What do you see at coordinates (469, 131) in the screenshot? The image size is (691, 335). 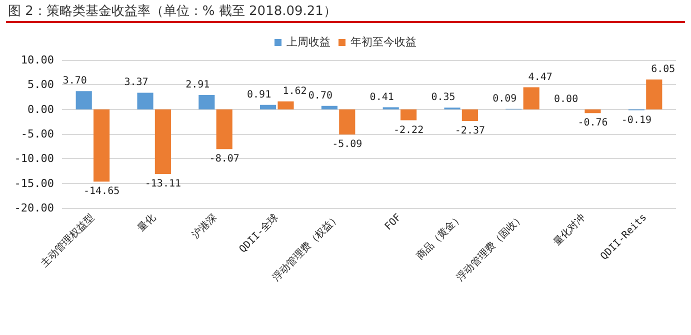 I see `data-label: -2.37` at bounding box center [469, 131].